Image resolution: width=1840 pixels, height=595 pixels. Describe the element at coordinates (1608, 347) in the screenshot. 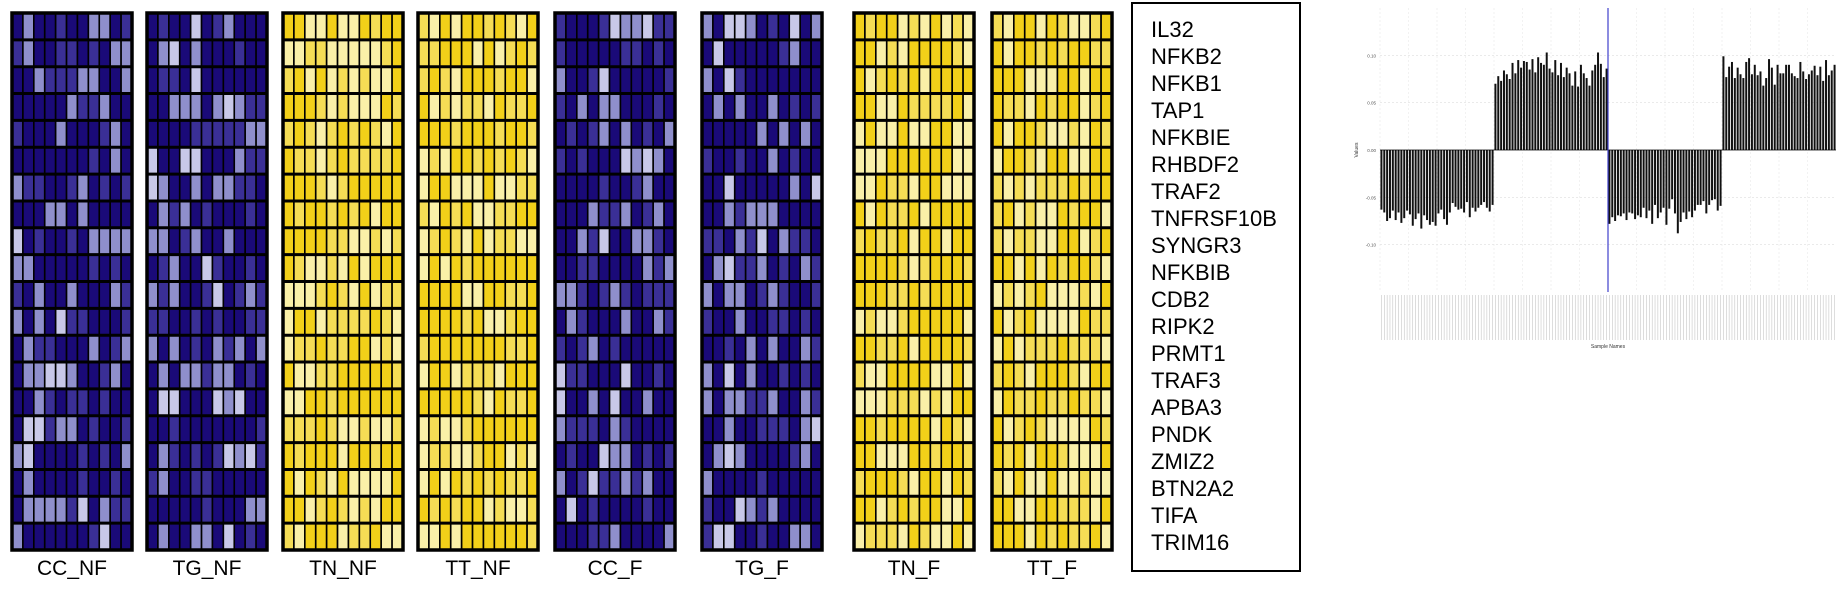

I see `x-axis-label: Sample Names` at that location.